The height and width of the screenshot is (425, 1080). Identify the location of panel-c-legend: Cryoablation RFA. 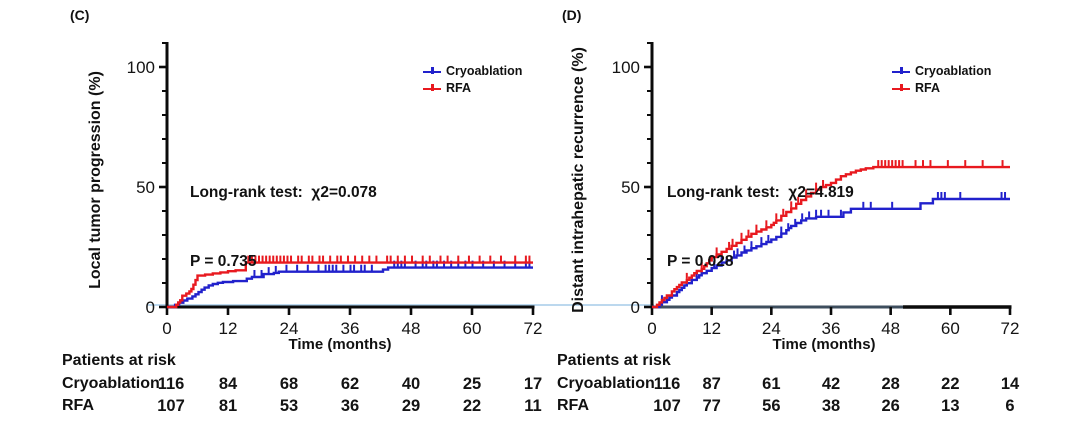
(472, 79).